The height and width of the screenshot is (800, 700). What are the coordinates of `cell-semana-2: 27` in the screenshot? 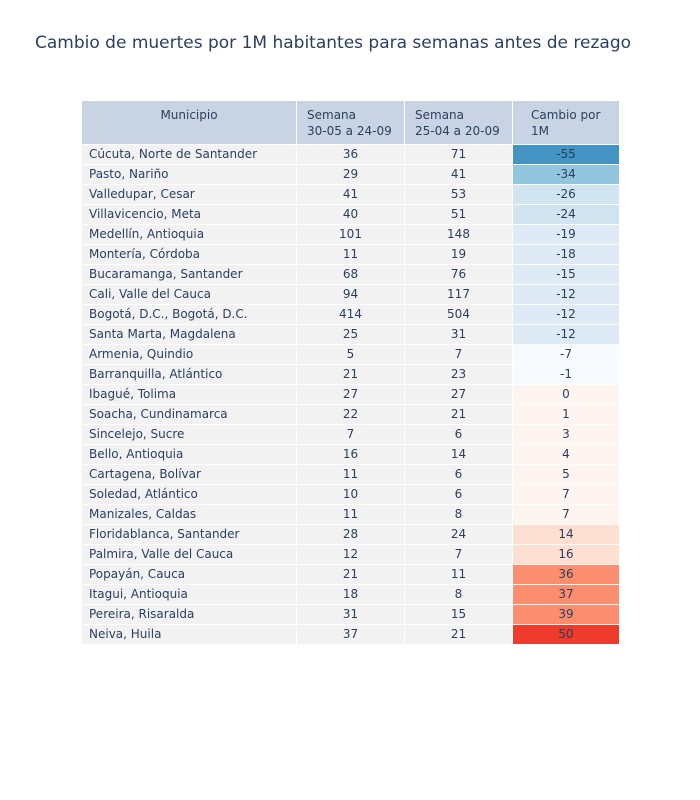 It's located at (458, 394).